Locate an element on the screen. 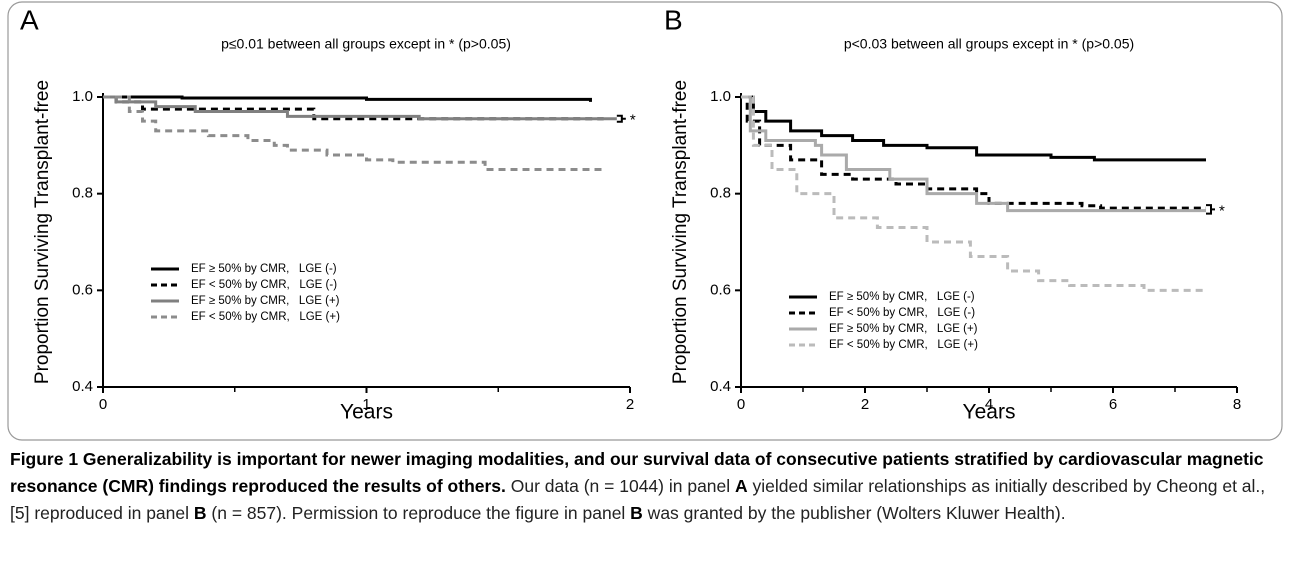  caption-text: Our data (n = 1044) in panel is located at coordinates (620, 486).